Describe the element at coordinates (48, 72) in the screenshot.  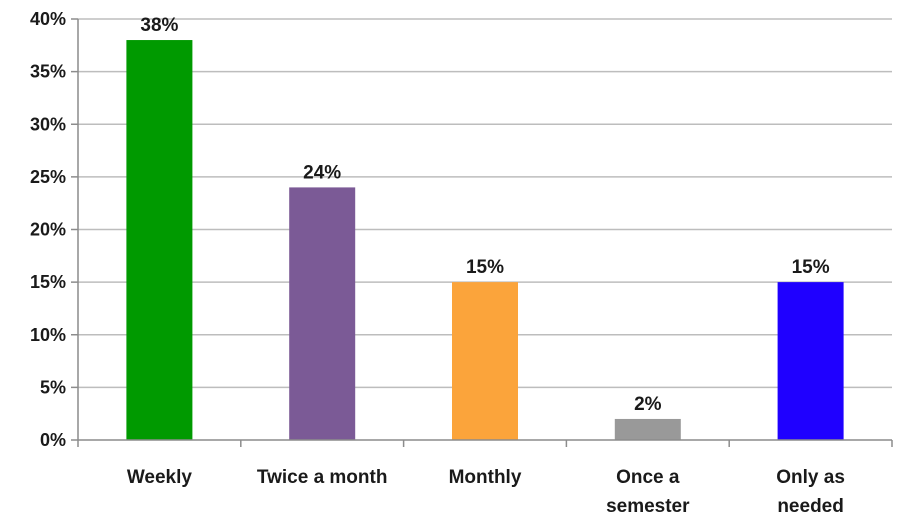
I see `y-tick-label: 35%` at that location.